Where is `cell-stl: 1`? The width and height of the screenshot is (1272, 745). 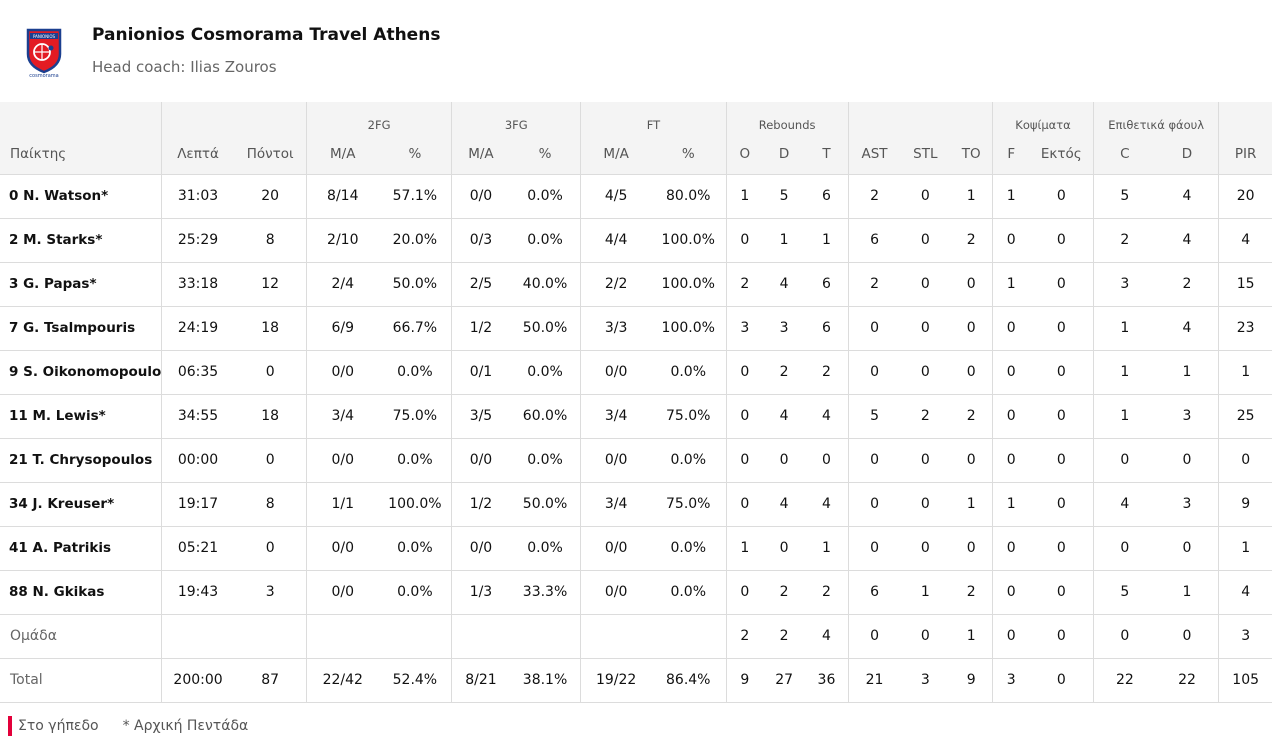 cell-stl: 1 is located at coordinates (925, 592).